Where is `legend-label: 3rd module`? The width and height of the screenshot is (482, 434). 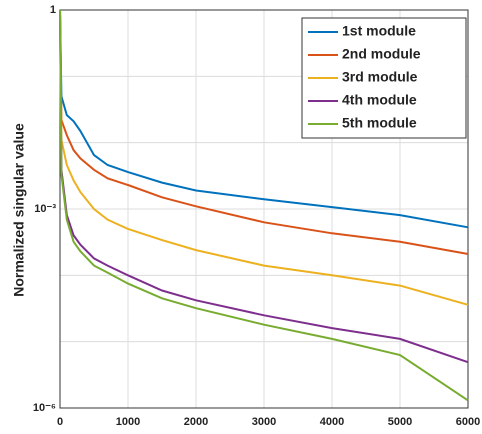 legend-label: 3rd module is located at coordinates (380, 77).